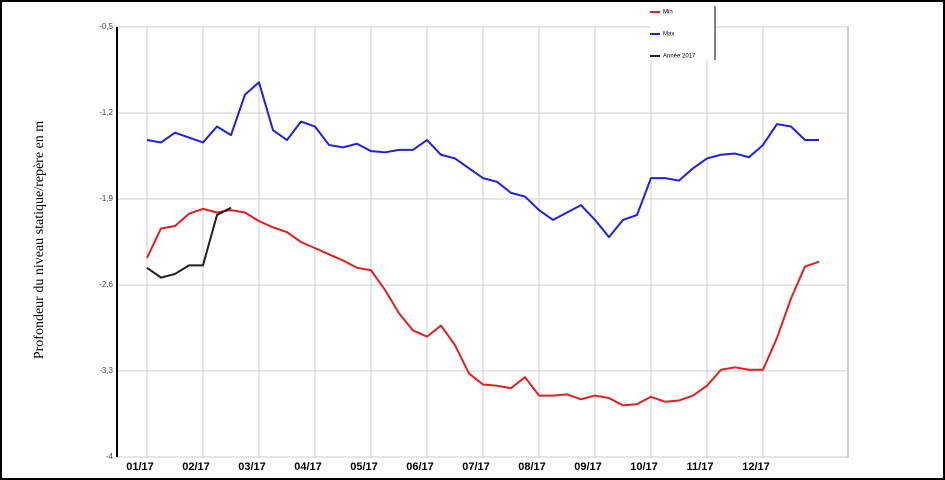 The height and width of the screenshot is (480, 945). What do you see at coordinates (420, 467) in the screenshot?
I see `x-tick-label: 06/17` at bounding box center [420, 467].